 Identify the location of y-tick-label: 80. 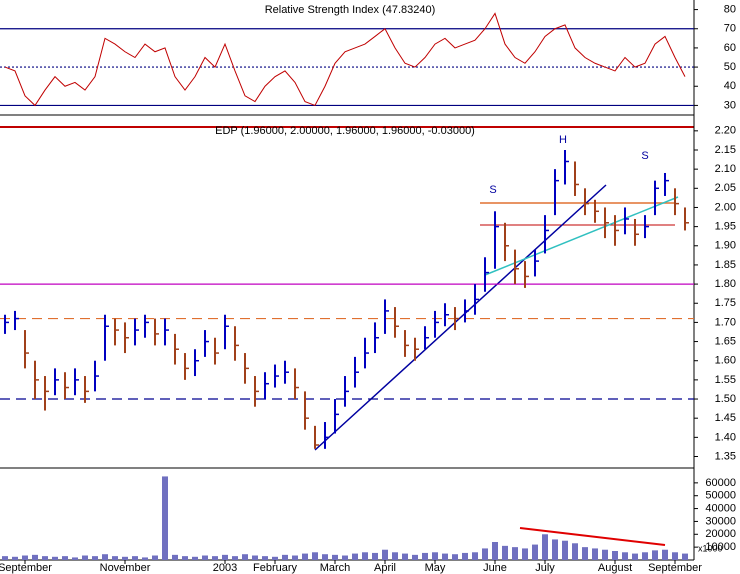
(730, 9).